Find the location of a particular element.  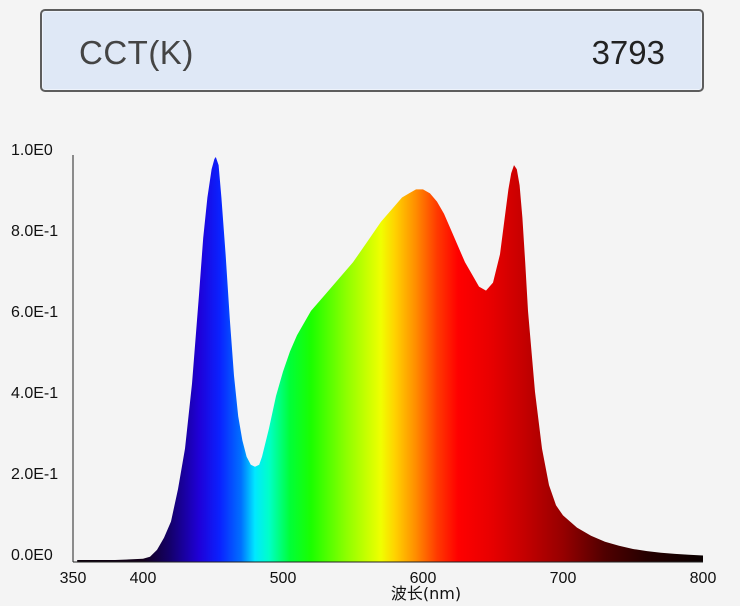

y-tick-label: 1.0E0 is located at coordinates (32, 150).